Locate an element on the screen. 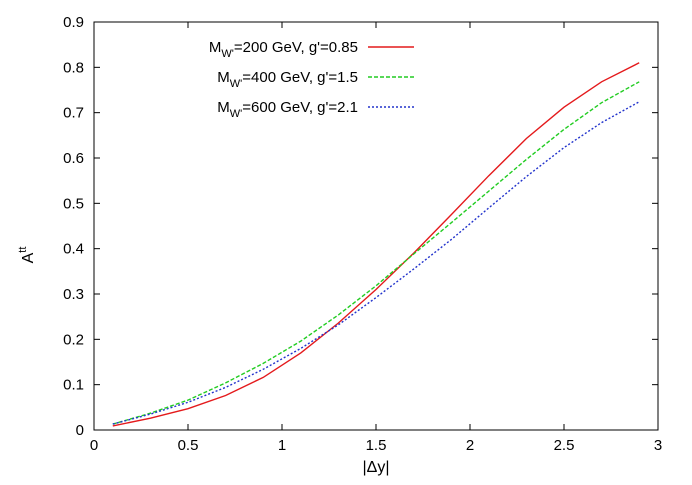  y-tick-label: 0.1 is located at coordinates (73, 385).